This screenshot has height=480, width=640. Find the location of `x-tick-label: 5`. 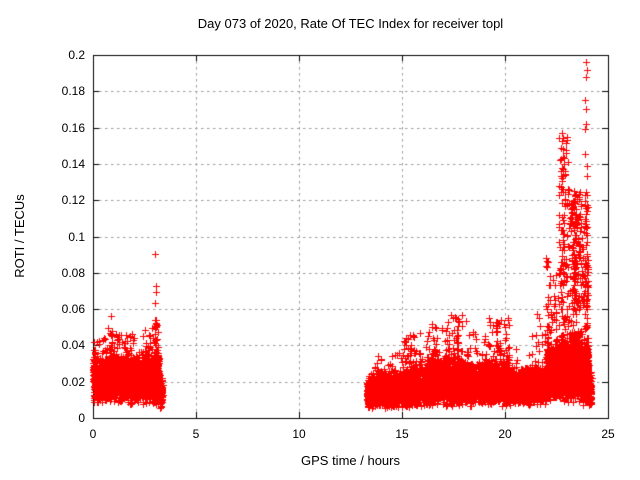

x-tick-label: 5 is located at coordinates (196, 434).